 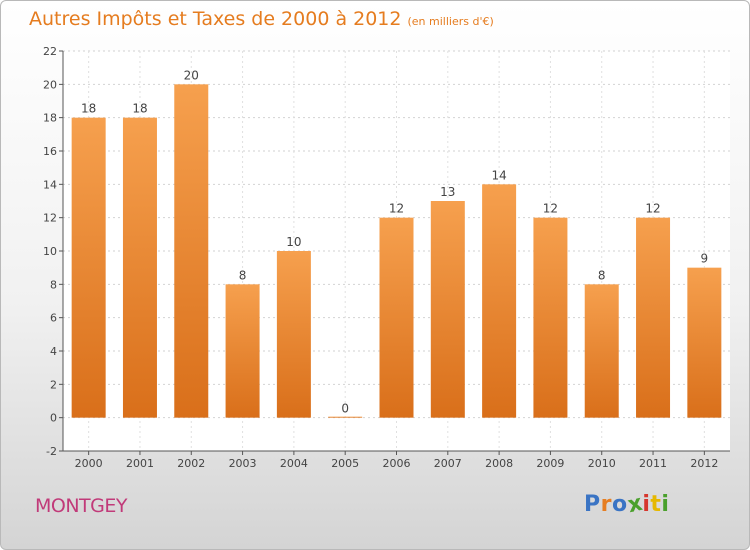 I want to click on data-label-2007: 13, so click(x=447, y=192).